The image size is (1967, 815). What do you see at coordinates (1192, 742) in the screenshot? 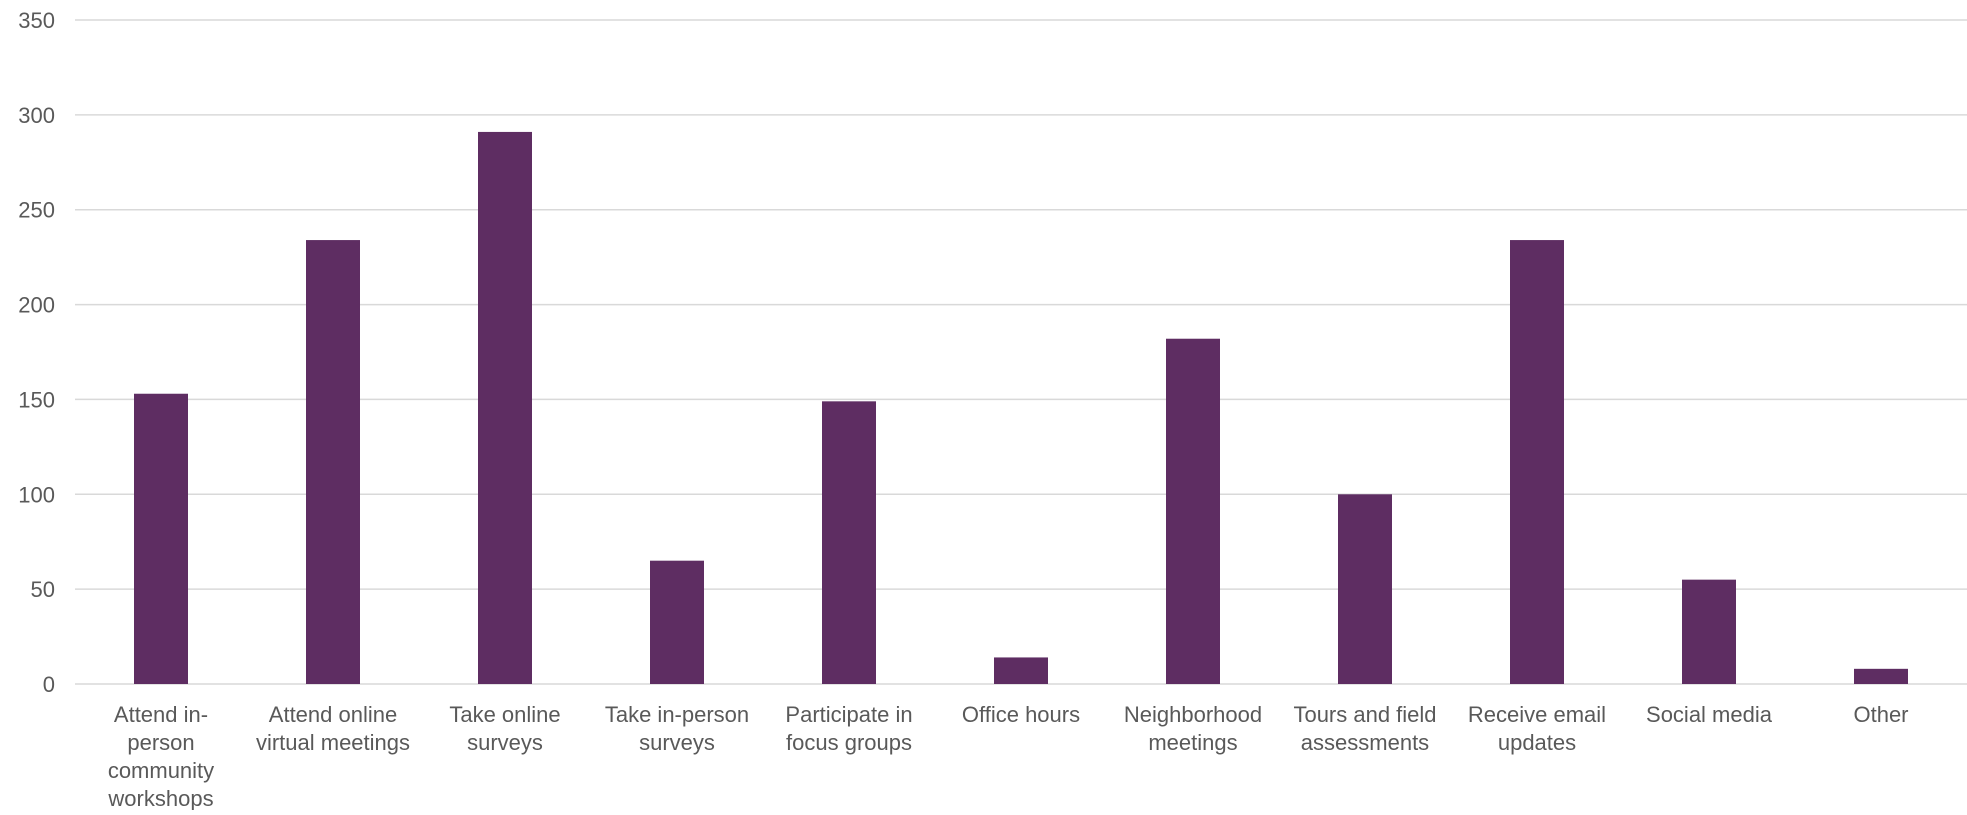
I see `x-tick-label-line: meetings` at bounding box center [1192, 742].